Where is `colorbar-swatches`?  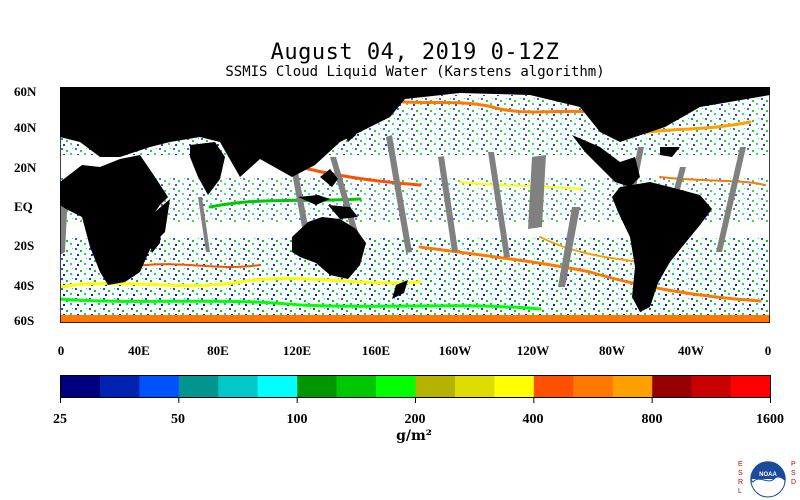
colorbar-swatches is located at coordinates (415, 386).